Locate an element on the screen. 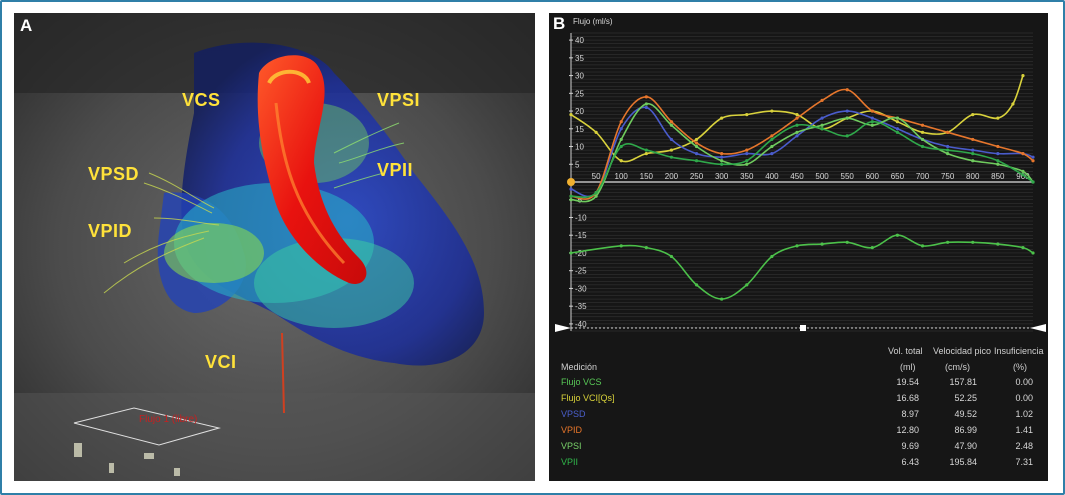 This screenshot has width=1065, height=495. label-vpid: VPID is located at coordinates (110, 231).